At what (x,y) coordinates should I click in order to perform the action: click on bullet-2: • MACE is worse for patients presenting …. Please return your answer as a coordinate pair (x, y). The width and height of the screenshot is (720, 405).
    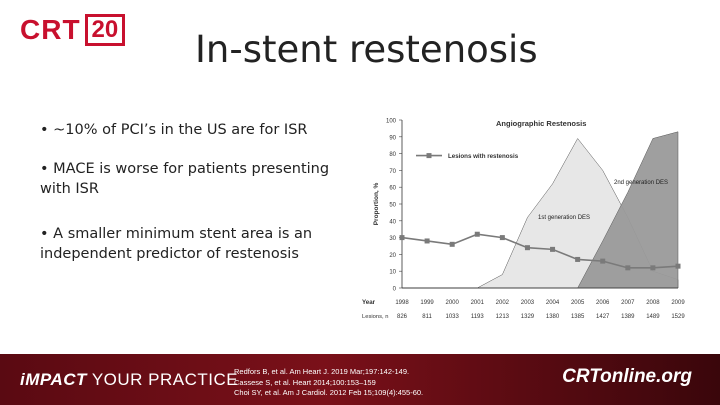
    Looking at the image, I should click on (185, 179).